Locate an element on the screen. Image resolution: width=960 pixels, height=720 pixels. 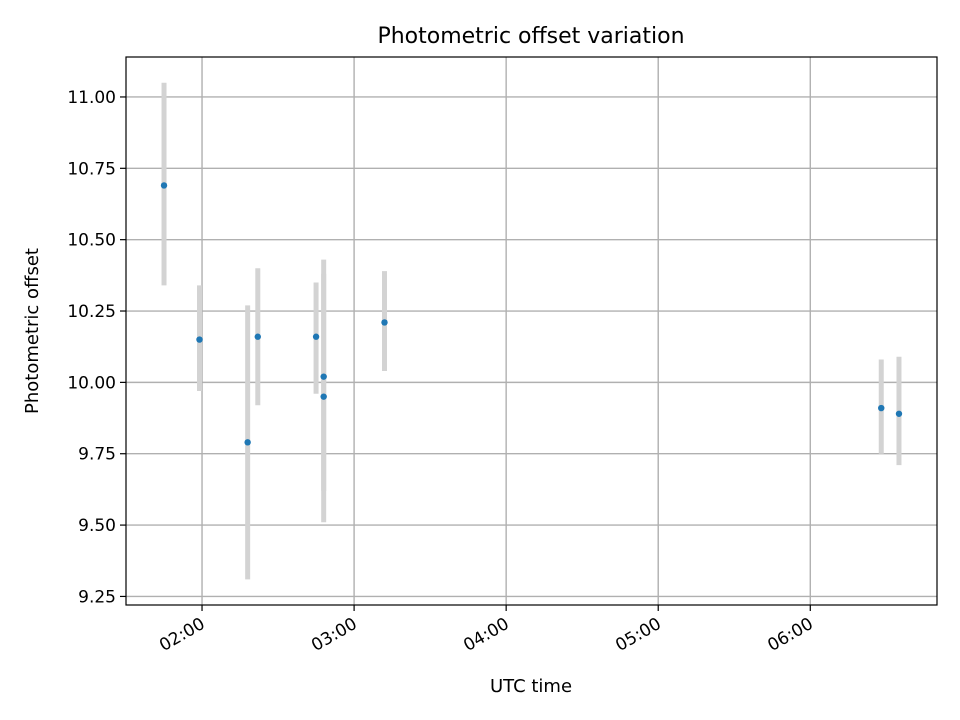
chart-title: Photometric offset variation is located at coordinates (530, 36).